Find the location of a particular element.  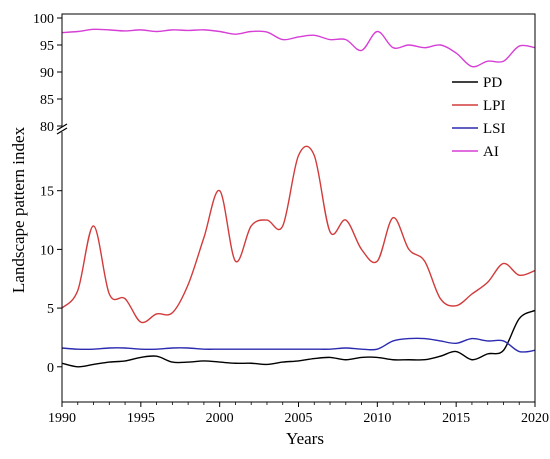

legend: PD LPI LSI AI is located at coordinates (479, 117).